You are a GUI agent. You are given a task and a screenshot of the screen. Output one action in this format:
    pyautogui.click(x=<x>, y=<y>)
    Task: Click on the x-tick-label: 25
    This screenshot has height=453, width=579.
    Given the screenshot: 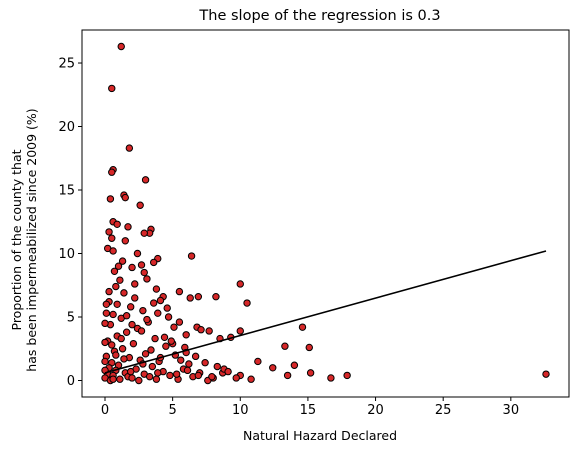 What is the action you would take?
    pyautogui.click(x=443, y=410)
    